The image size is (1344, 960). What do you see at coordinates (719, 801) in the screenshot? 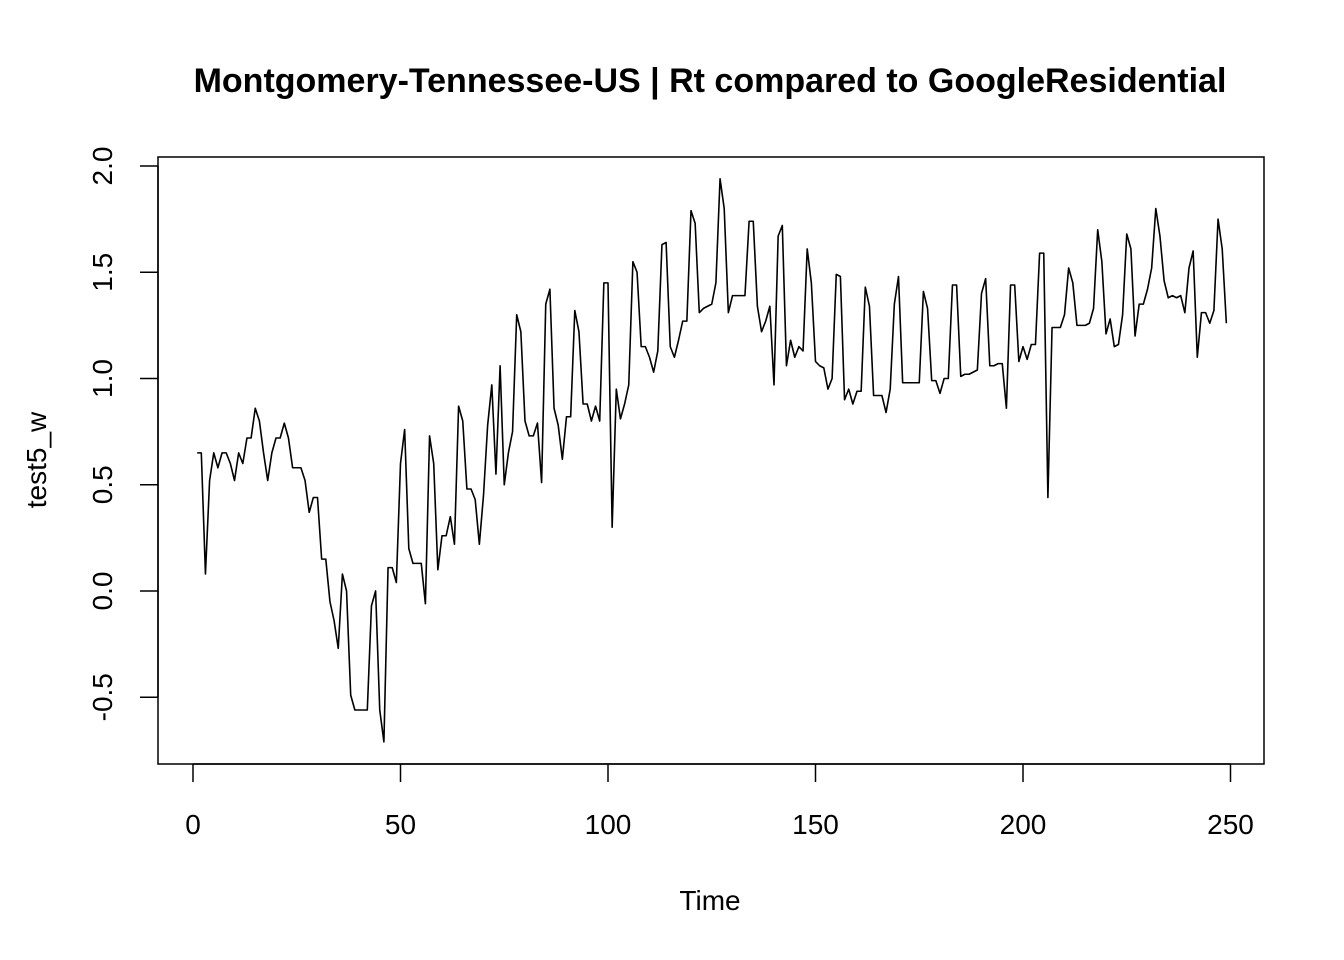
I see `x-axis: 0 50 100 150 200 250` at bounding box center [719, 801].